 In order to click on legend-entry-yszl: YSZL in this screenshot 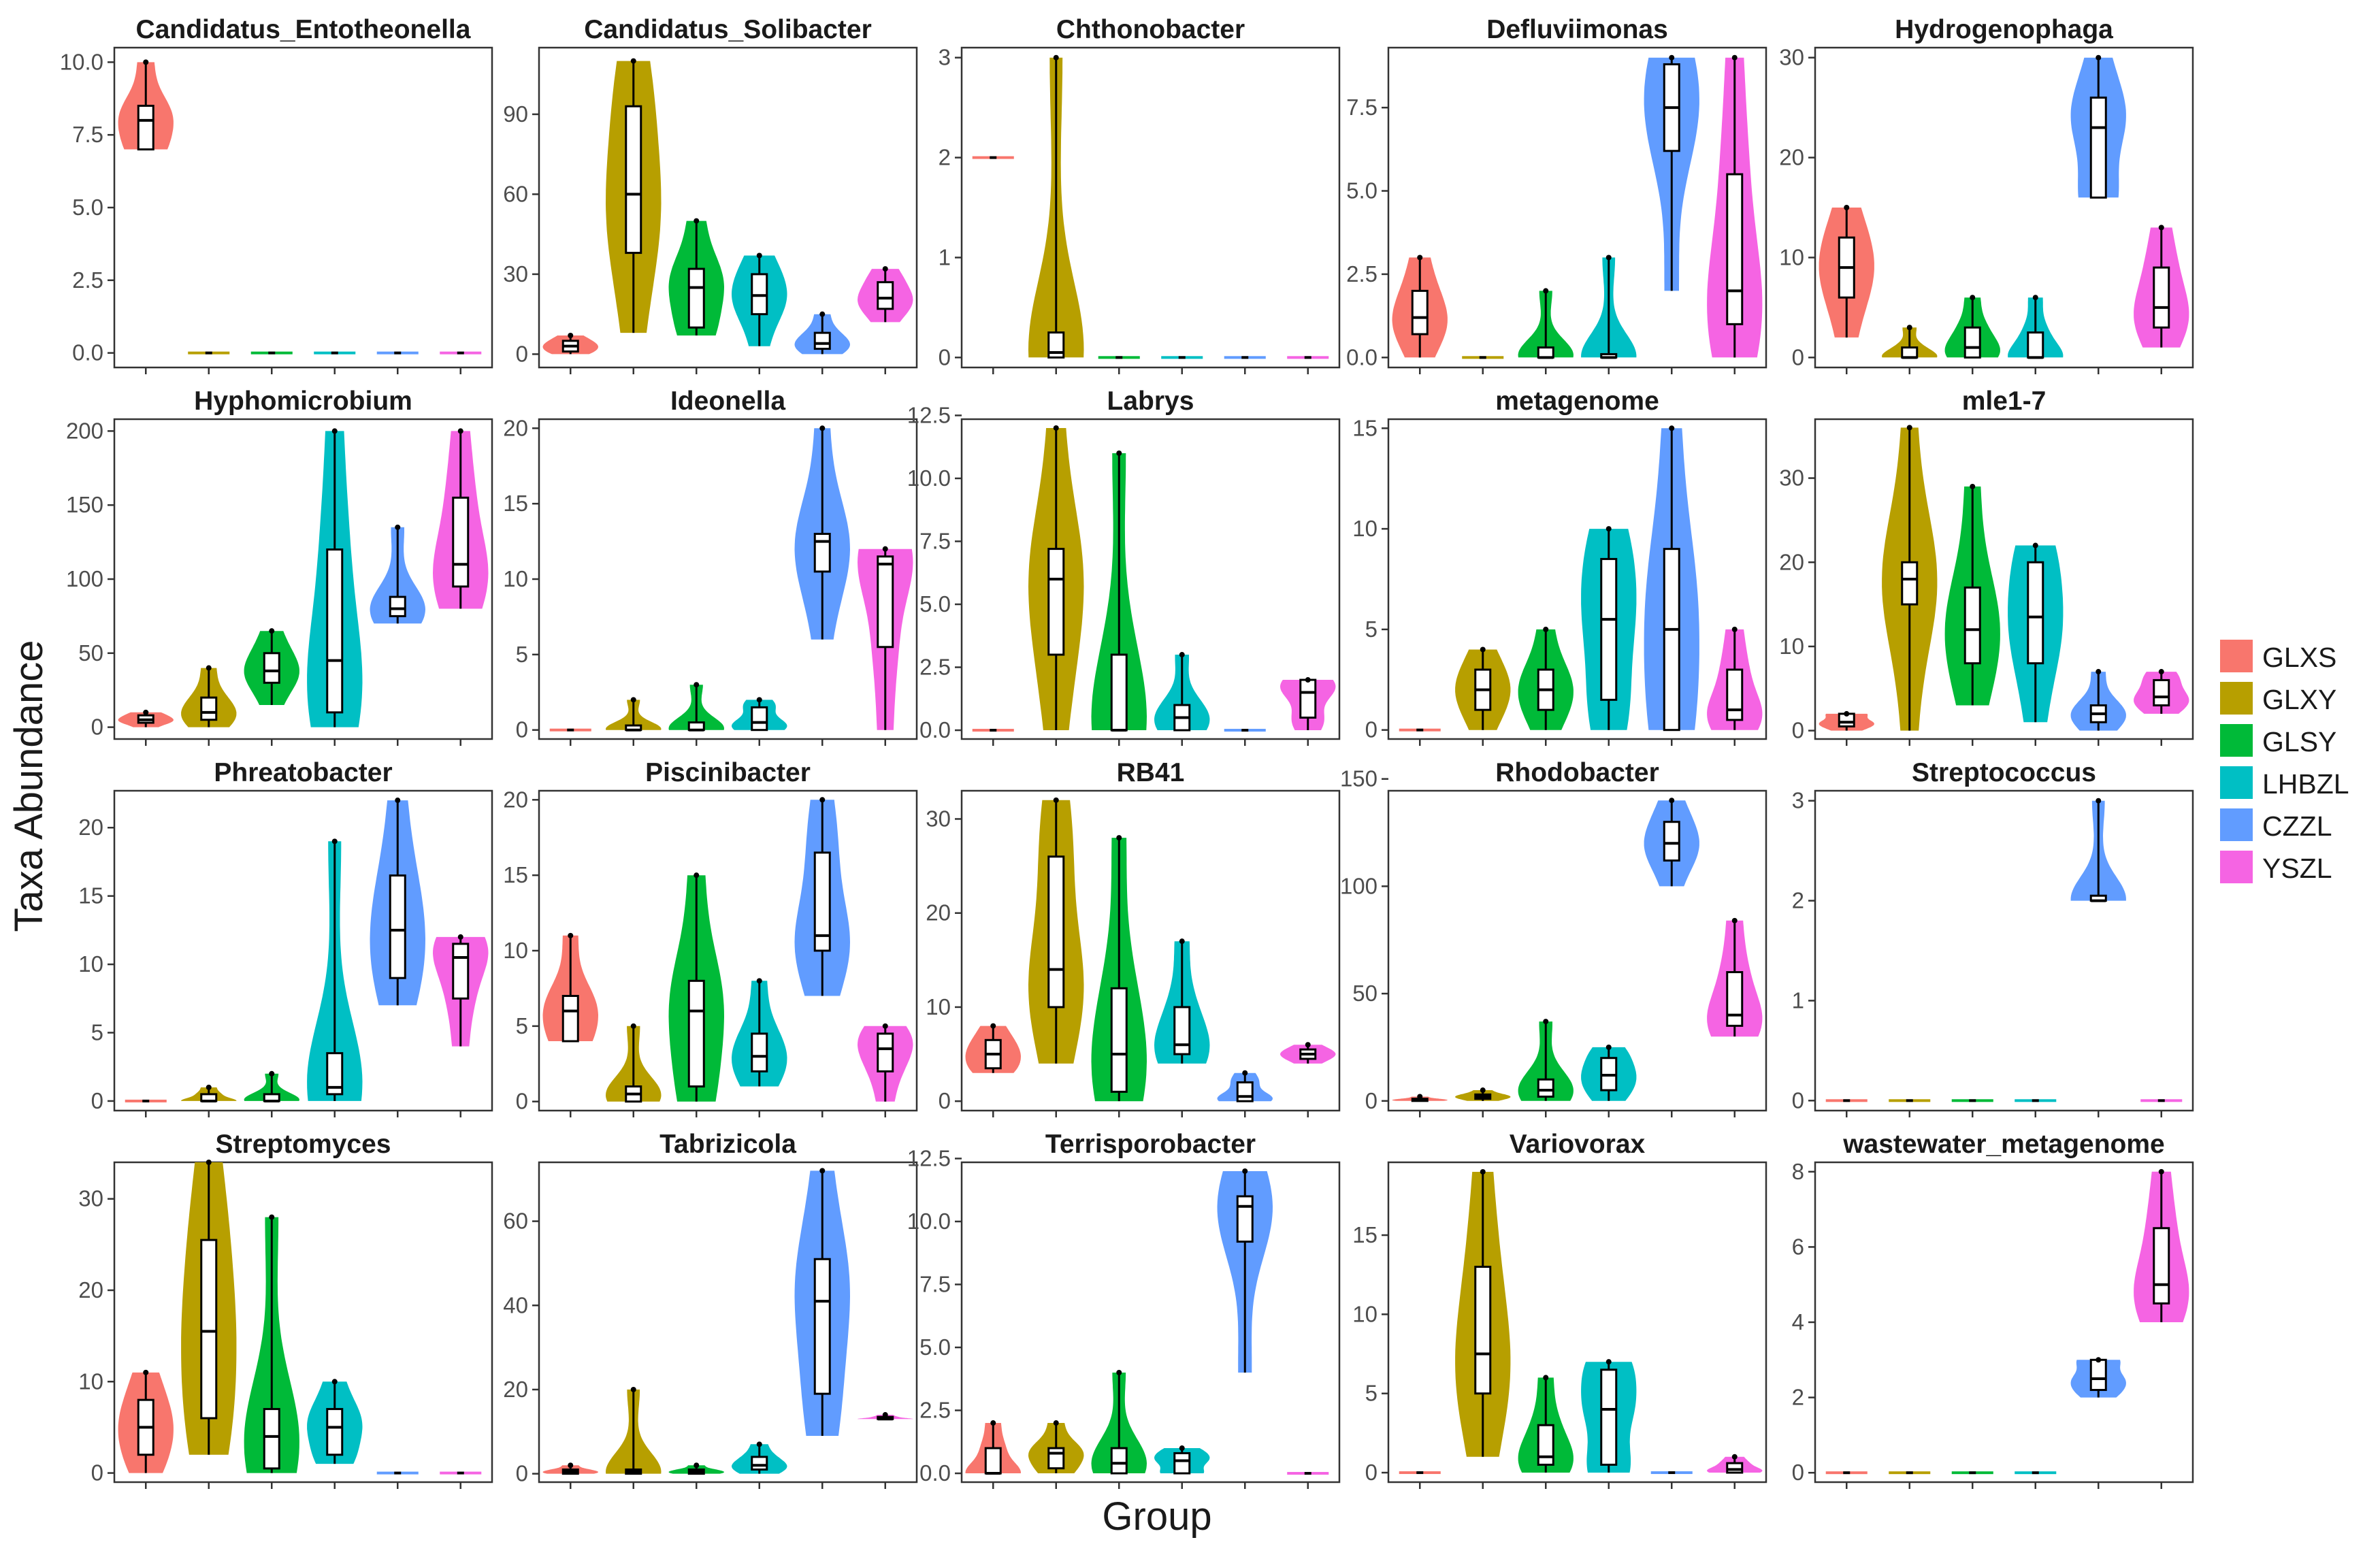, I will do `click(2276, 868)`.